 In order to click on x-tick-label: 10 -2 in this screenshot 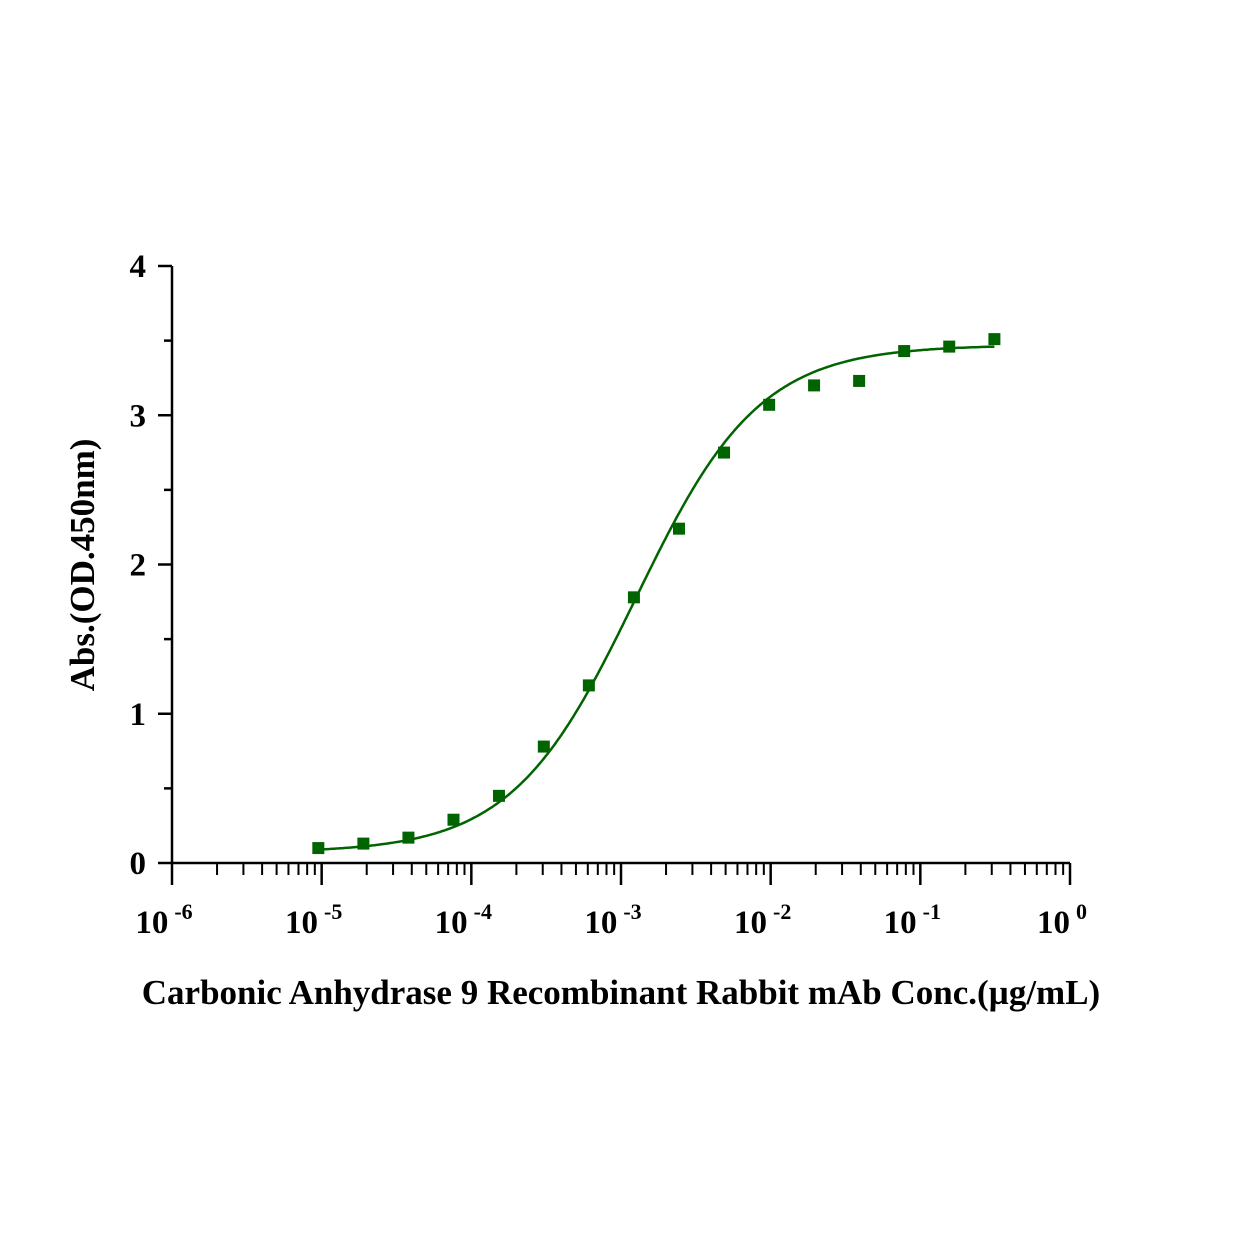, I will do `click(762, 920)`.